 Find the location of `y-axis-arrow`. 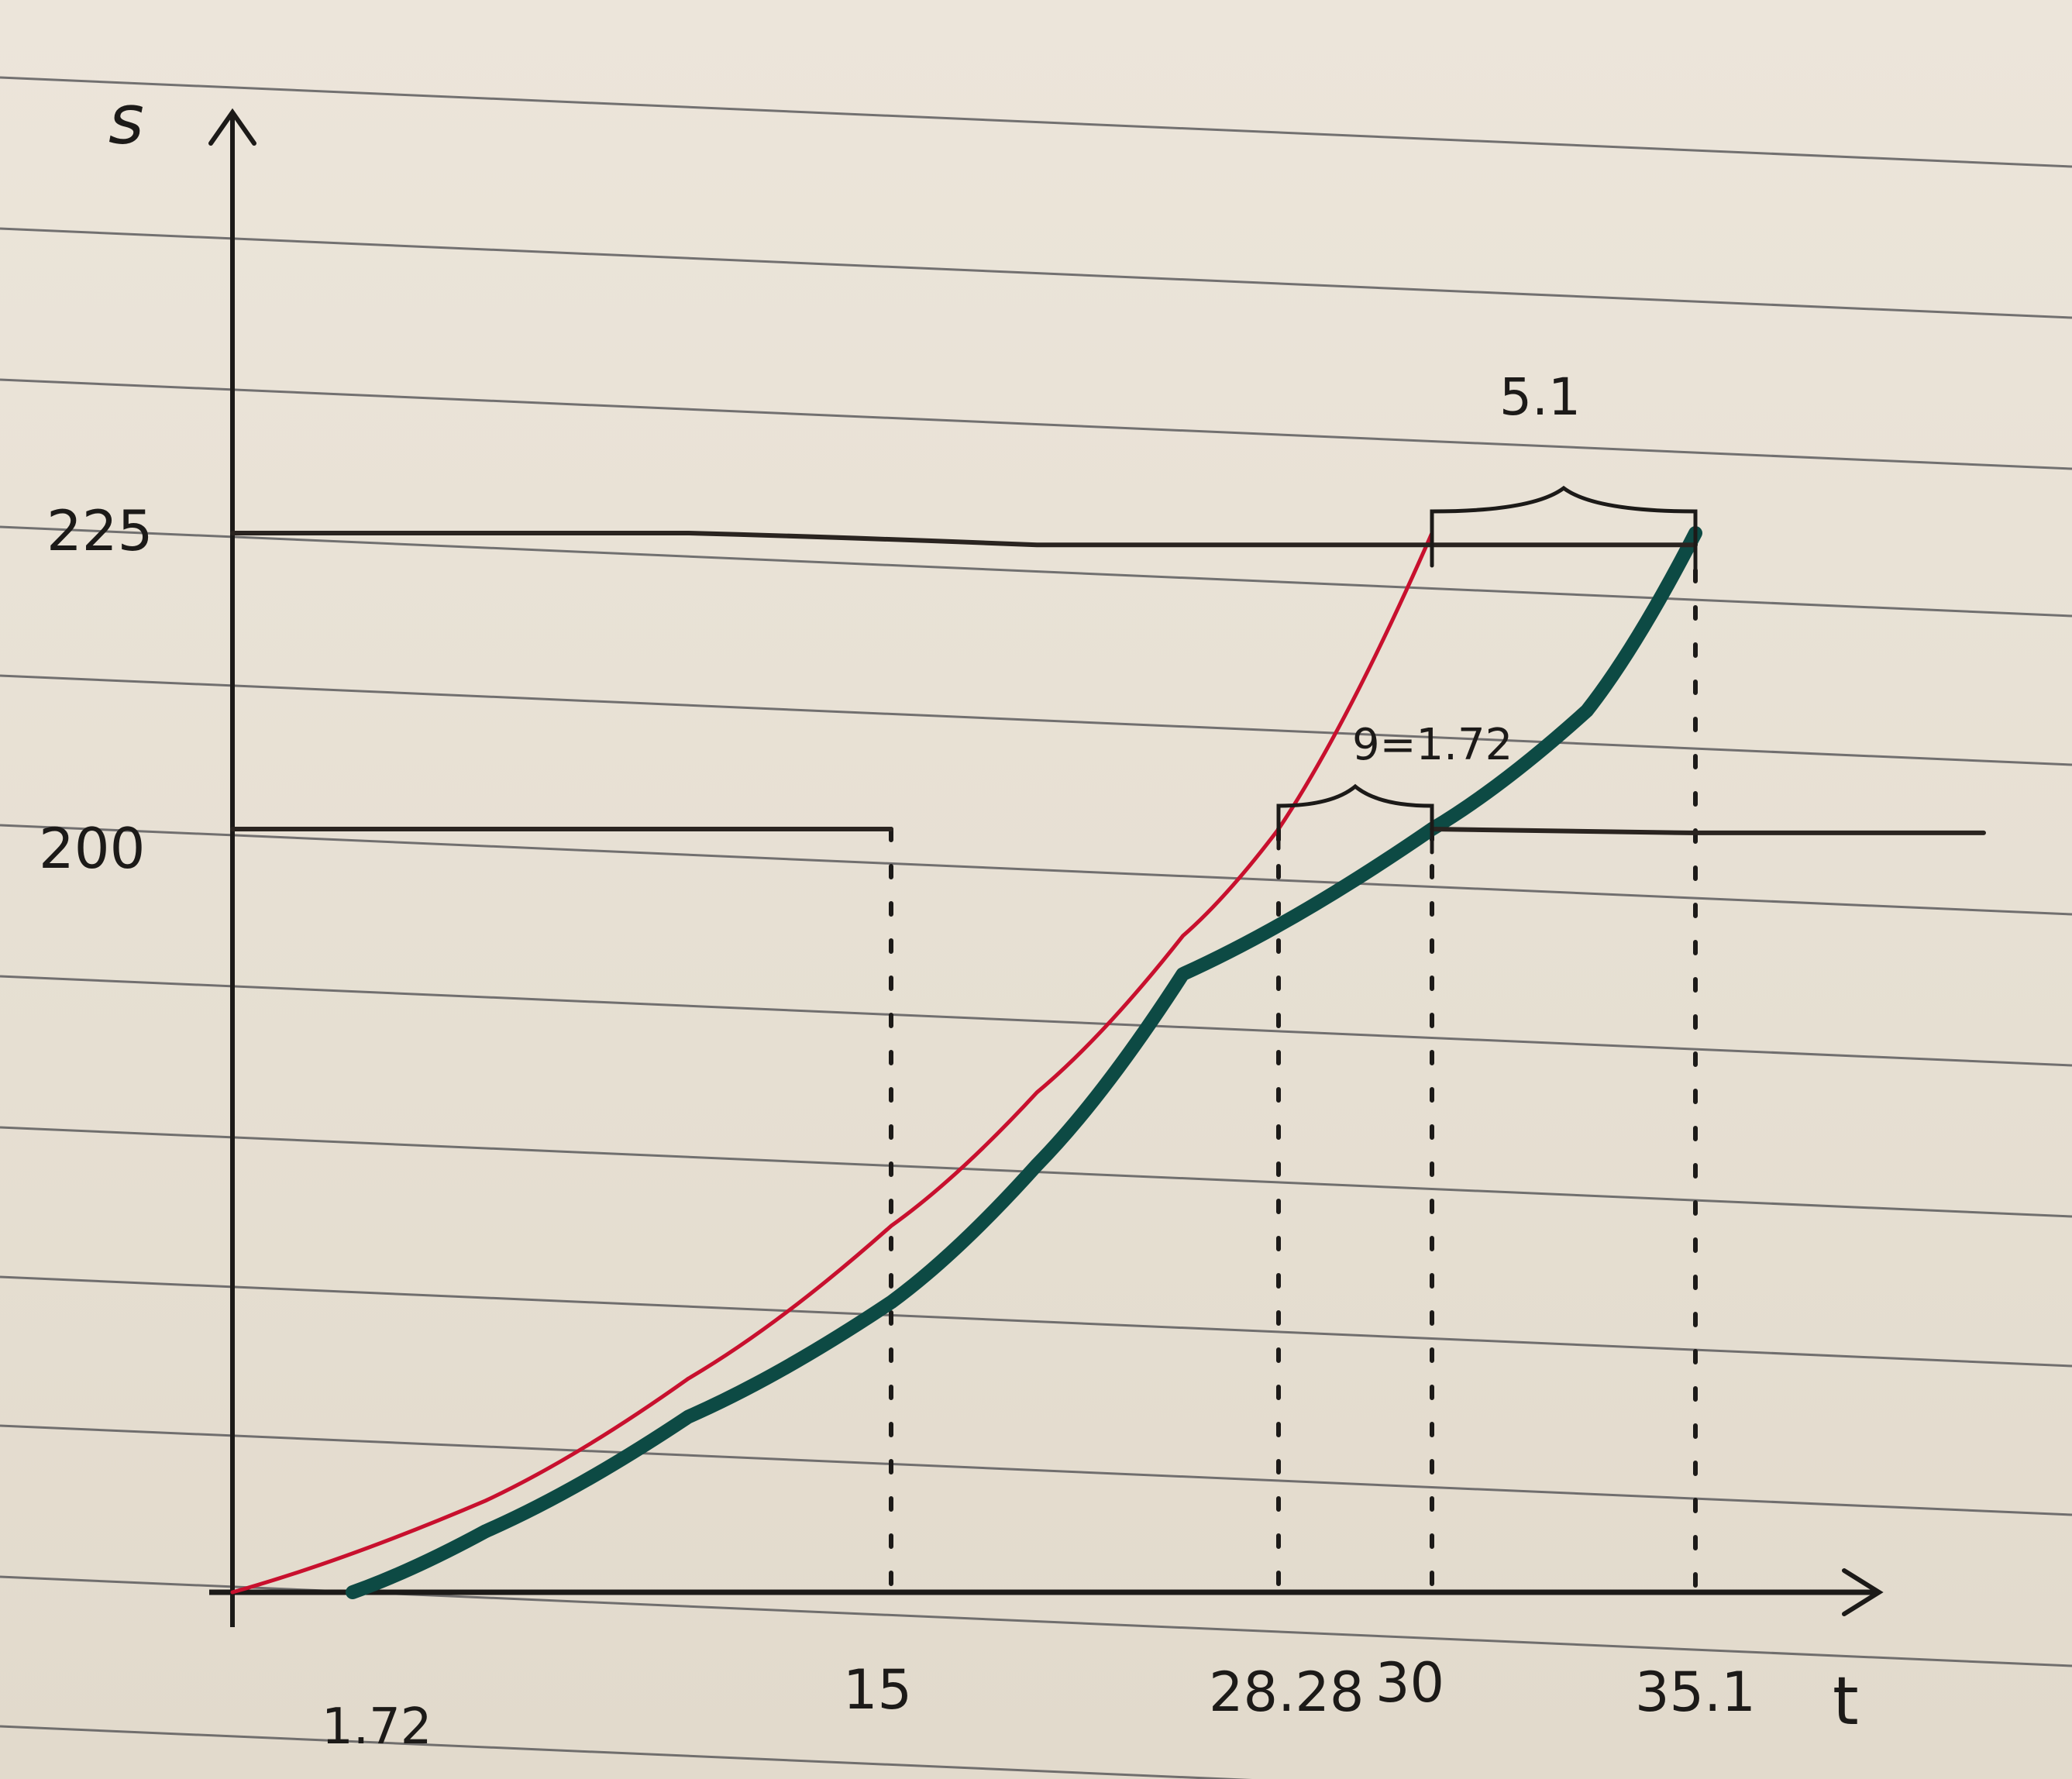

y-axis-arrow is located at coordinates (232, 127).